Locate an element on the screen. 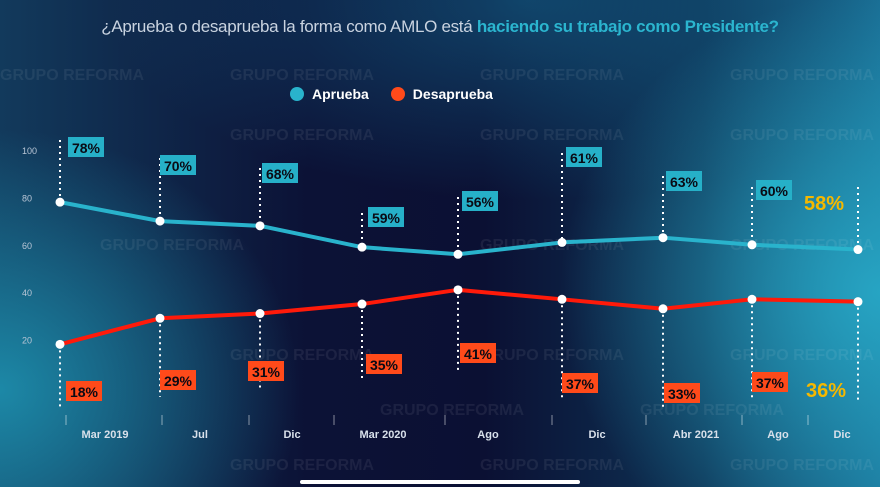 This screenshot has height=487, width=880. data-label-desaprueba: 29% is located at coordinates (178, 381).